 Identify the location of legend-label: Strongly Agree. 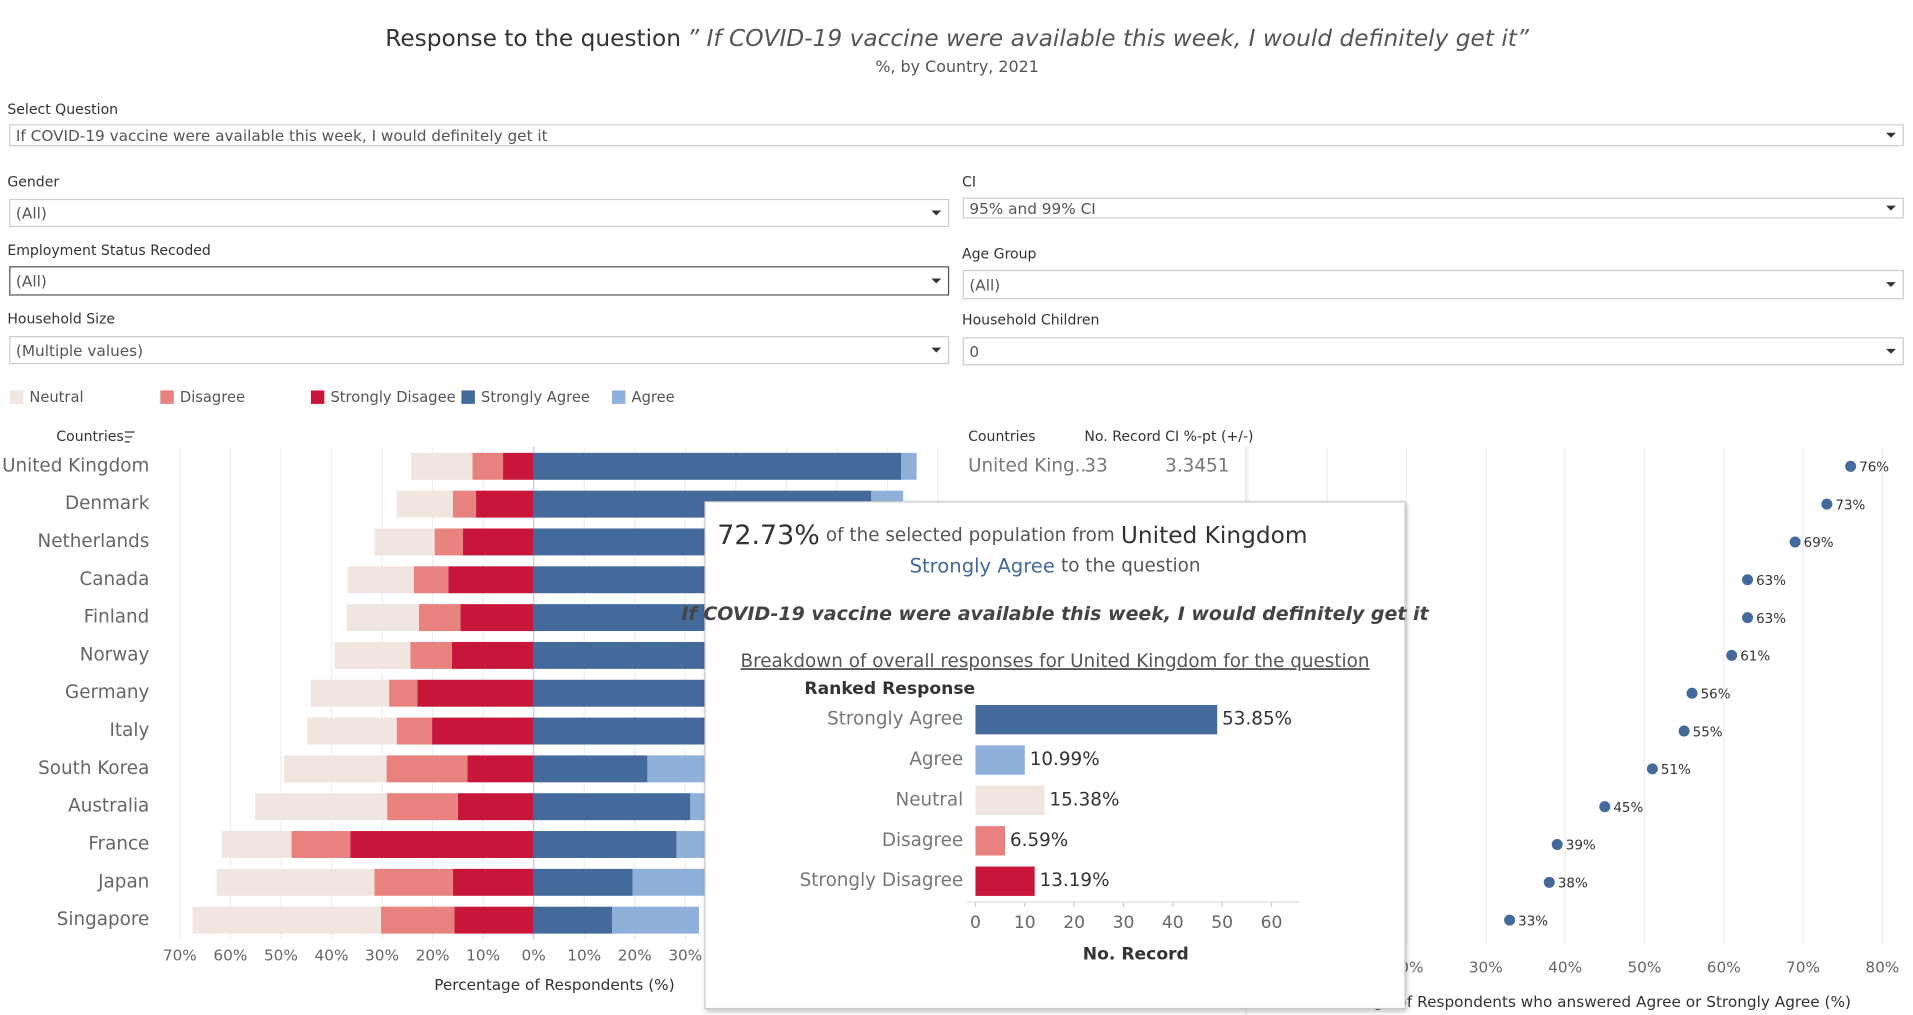
(535, 397).